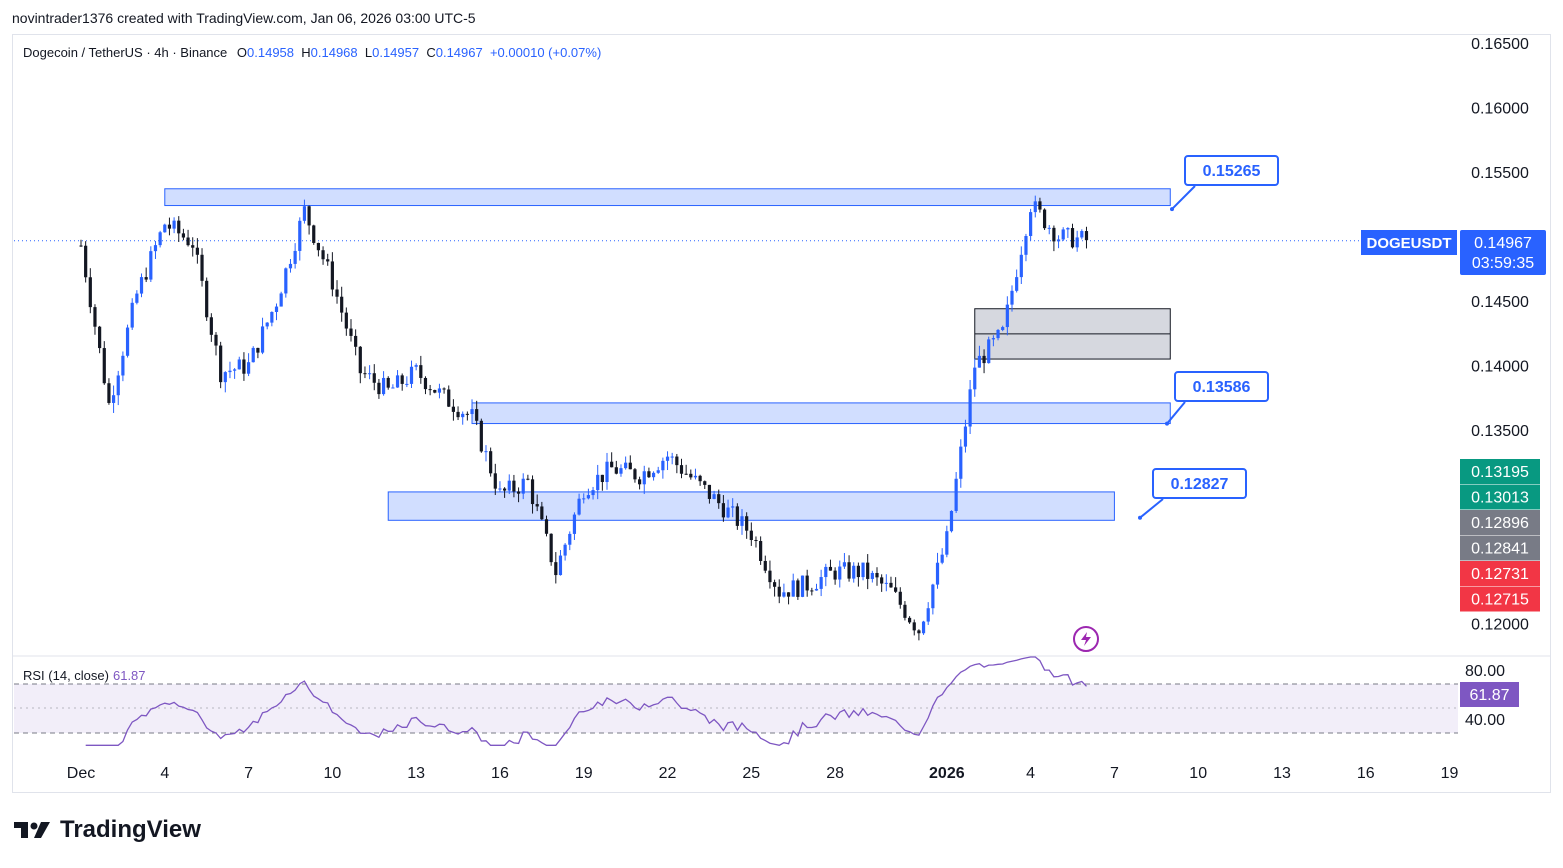 Image resolution: width=1563 pixels, height=868 pixels. Describe the element at coordinates (271, 52) in the screenshot. I see `open-value: 0.14958` at that location.